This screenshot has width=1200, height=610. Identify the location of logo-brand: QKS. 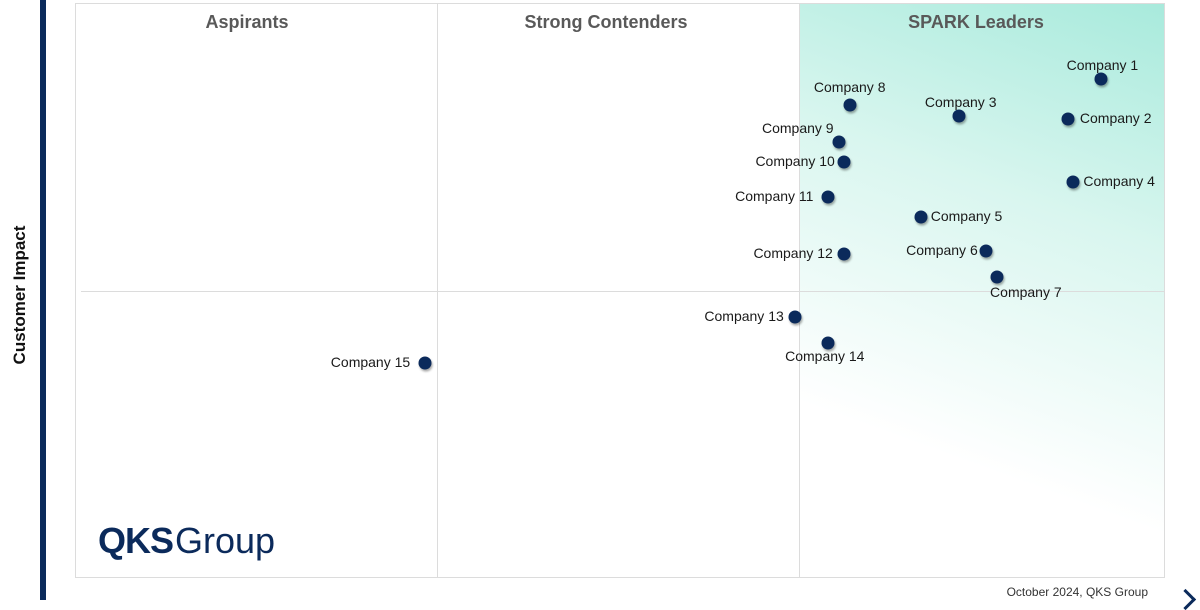
(136, 540).